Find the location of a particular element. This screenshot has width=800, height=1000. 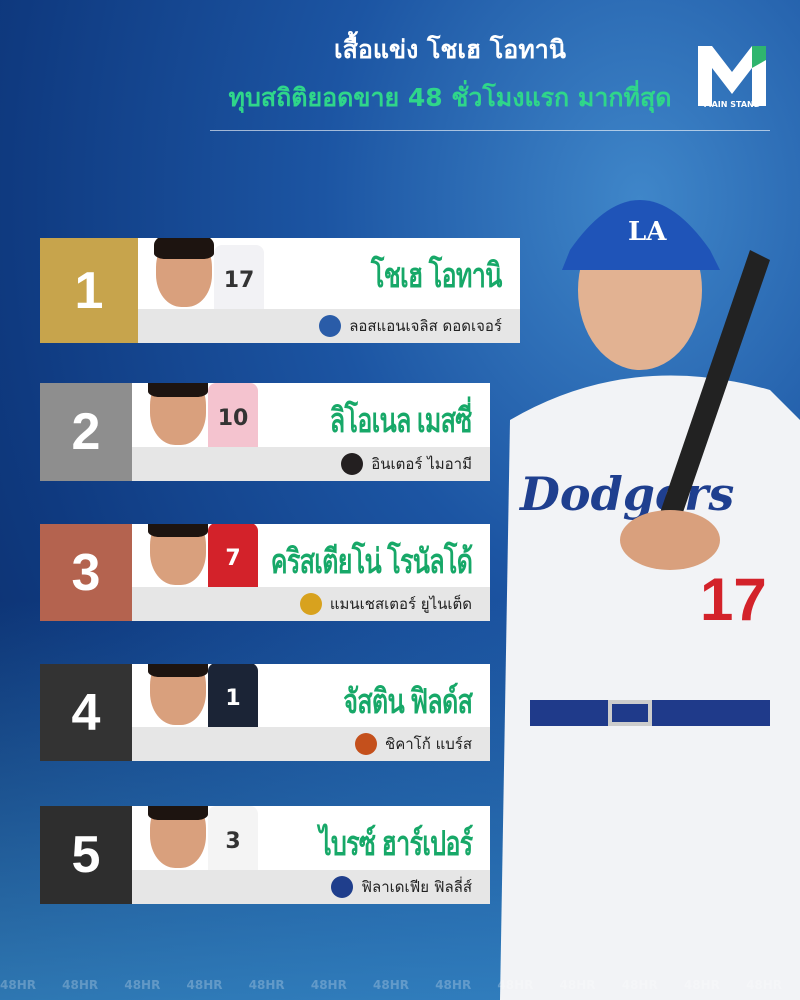

player-photo: 1 is located at coordinates (202, 712).